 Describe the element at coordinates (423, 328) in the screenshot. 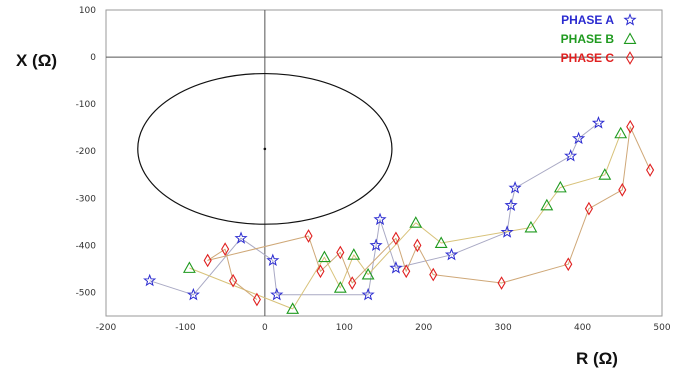

I see `x-tick-label: 200` at that location.